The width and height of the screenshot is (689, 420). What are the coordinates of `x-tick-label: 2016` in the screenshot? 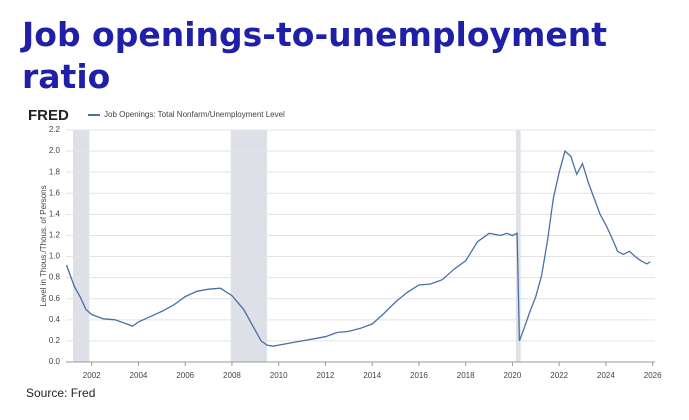 It's located at (419, 375).